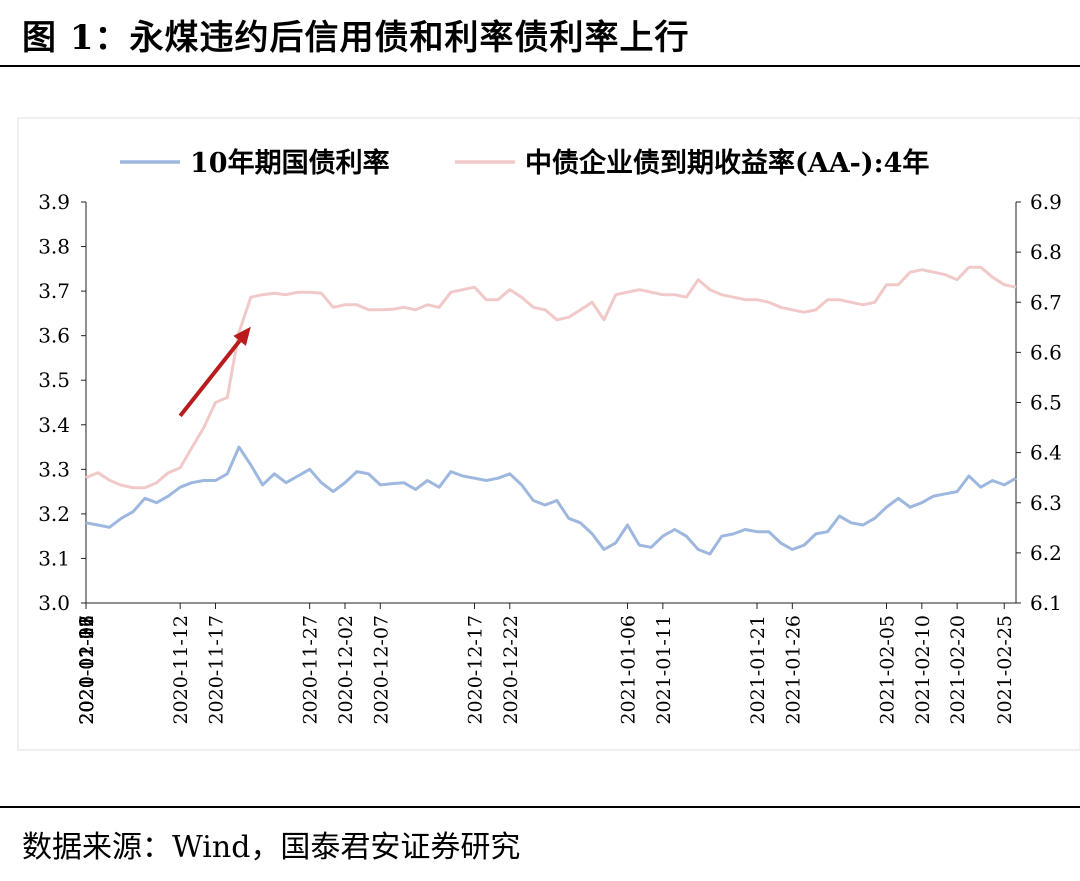 The image size is (1080, 881). I want to click on figure-title: 图 1：永煤违约后信用债和利率债利率上行, so click(356, 38).